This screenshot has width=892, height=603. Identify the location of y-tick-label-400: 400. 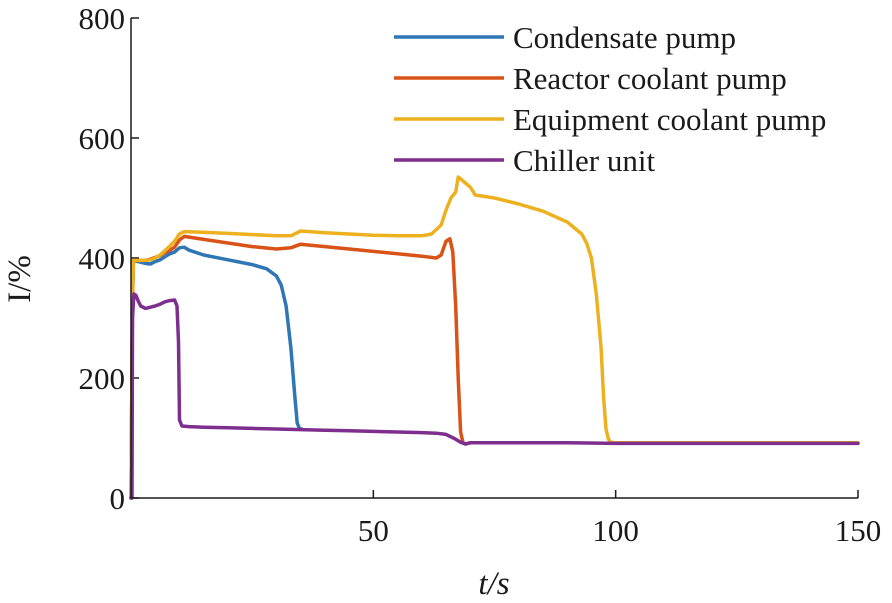
(102, 258).